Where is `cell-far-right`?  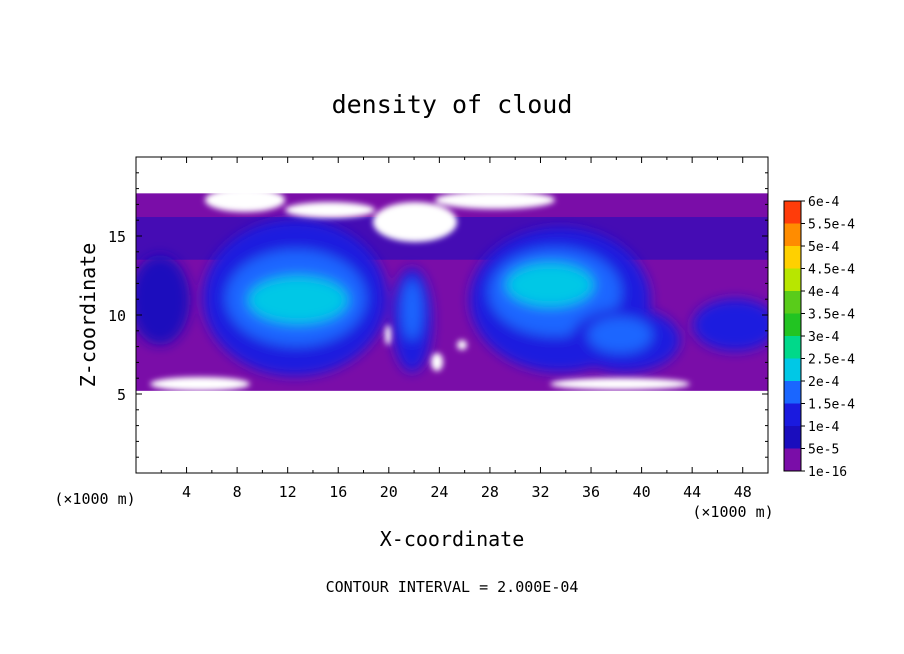 cell-far-right is located at coordinates (730, 325).